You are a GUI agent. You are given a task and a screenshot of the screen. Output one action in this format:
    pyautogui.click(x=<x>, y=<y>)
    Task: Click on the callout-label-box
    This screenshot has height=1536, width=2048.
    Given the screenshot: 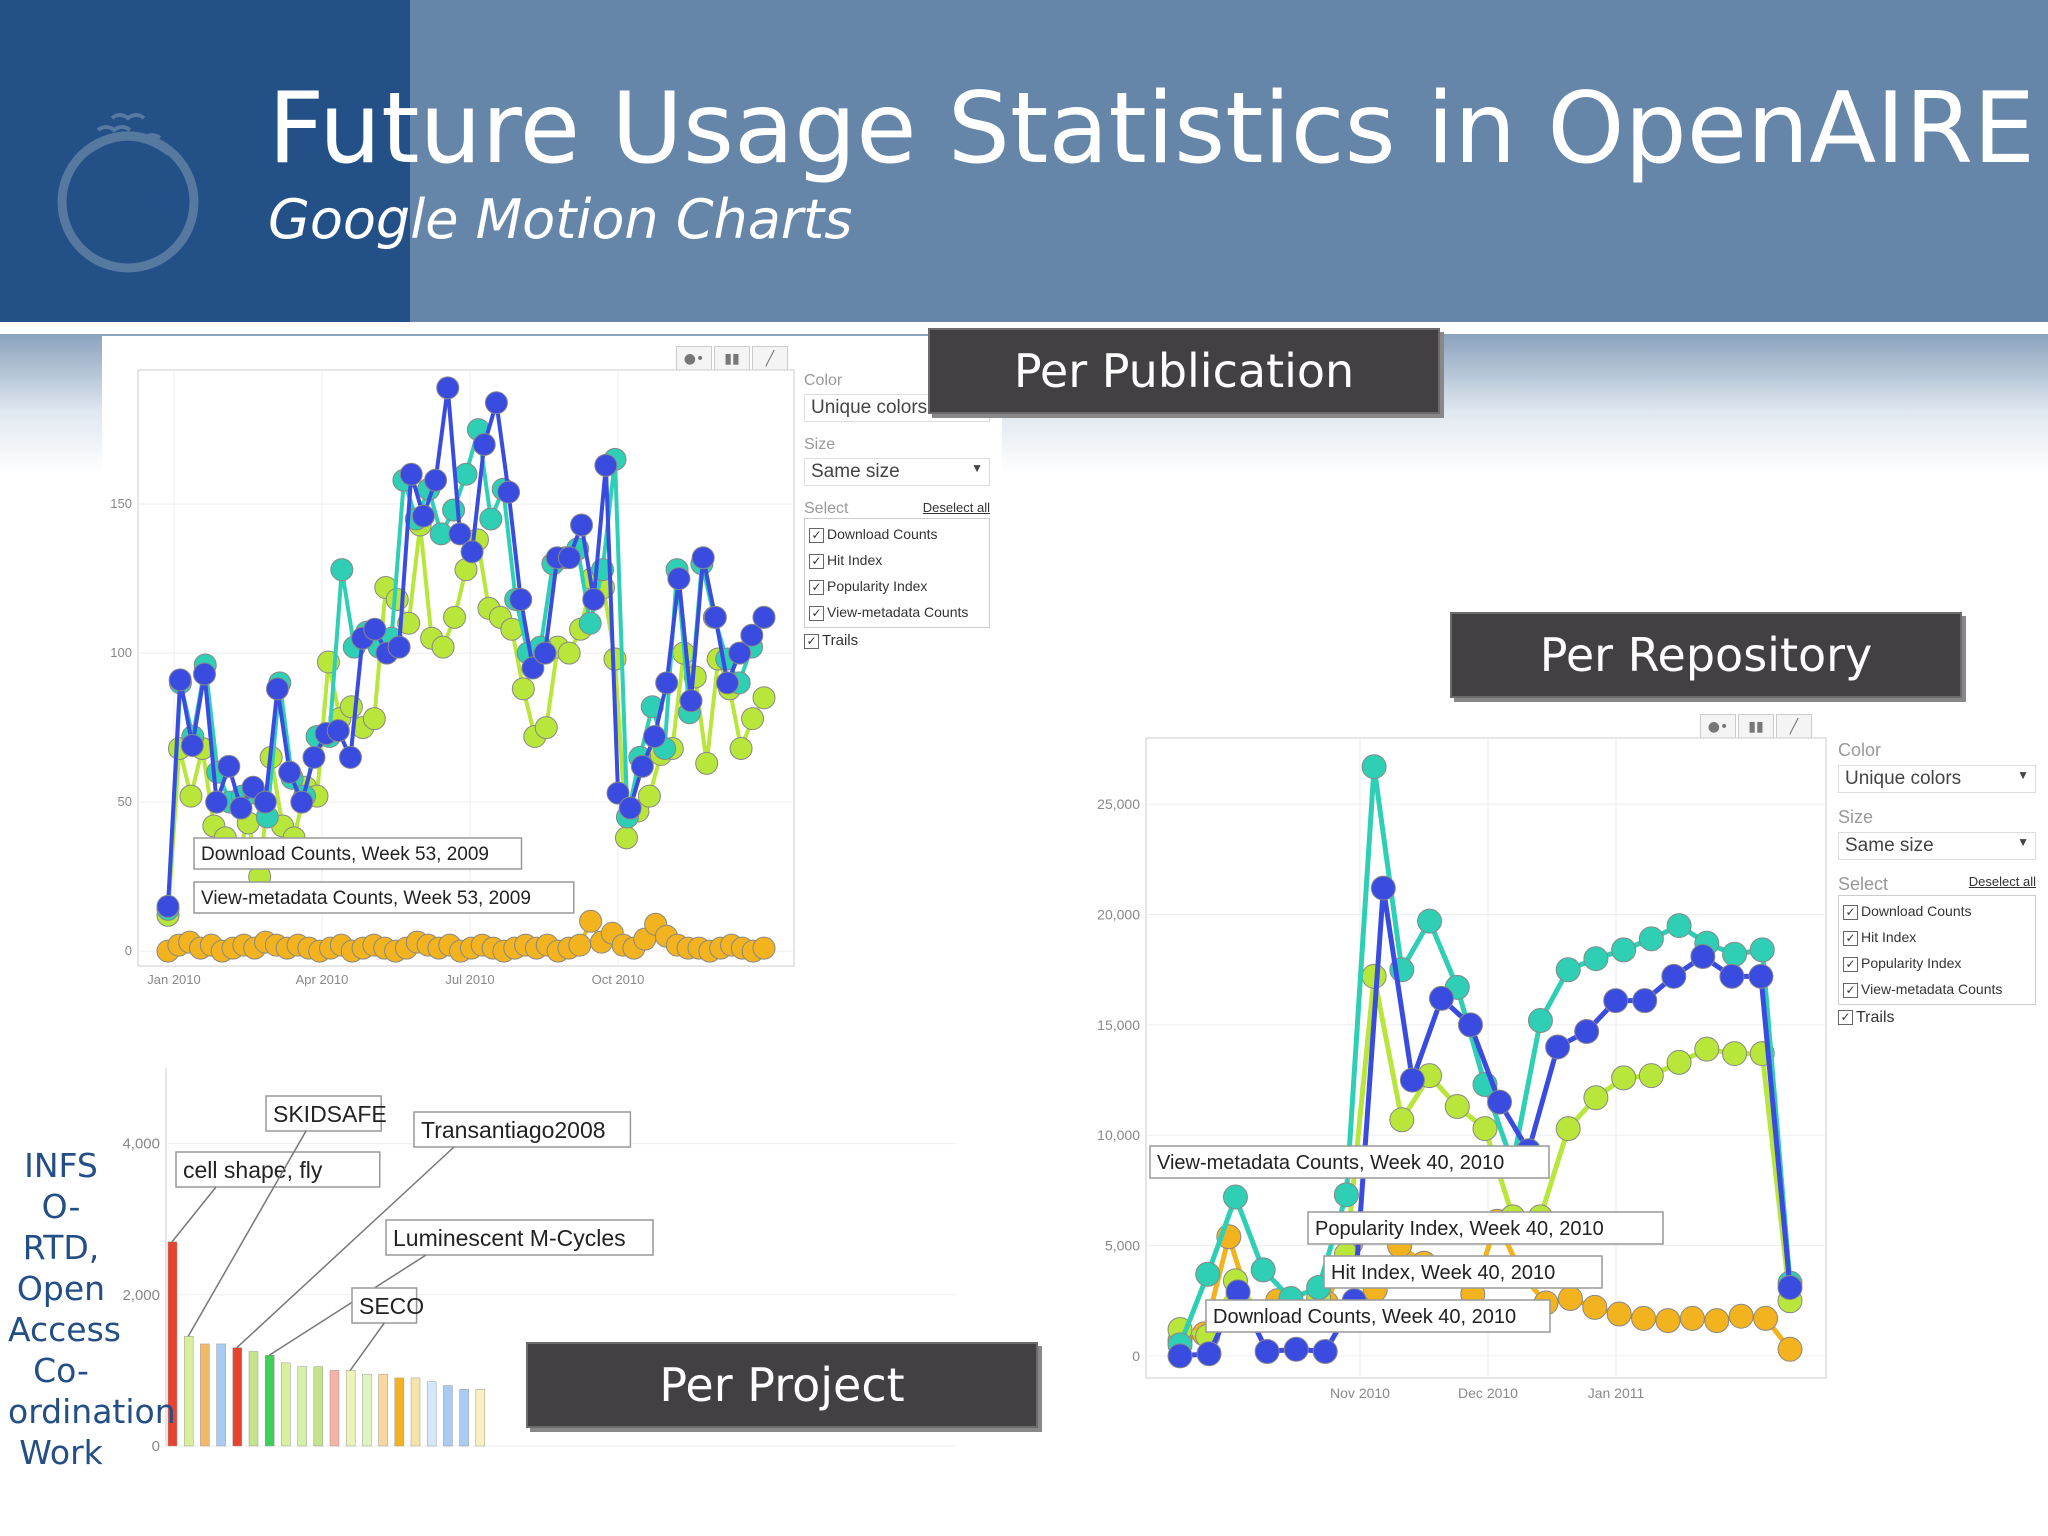 What is the action you would take?
    pyautogui.click(x=384, y=1305)
    